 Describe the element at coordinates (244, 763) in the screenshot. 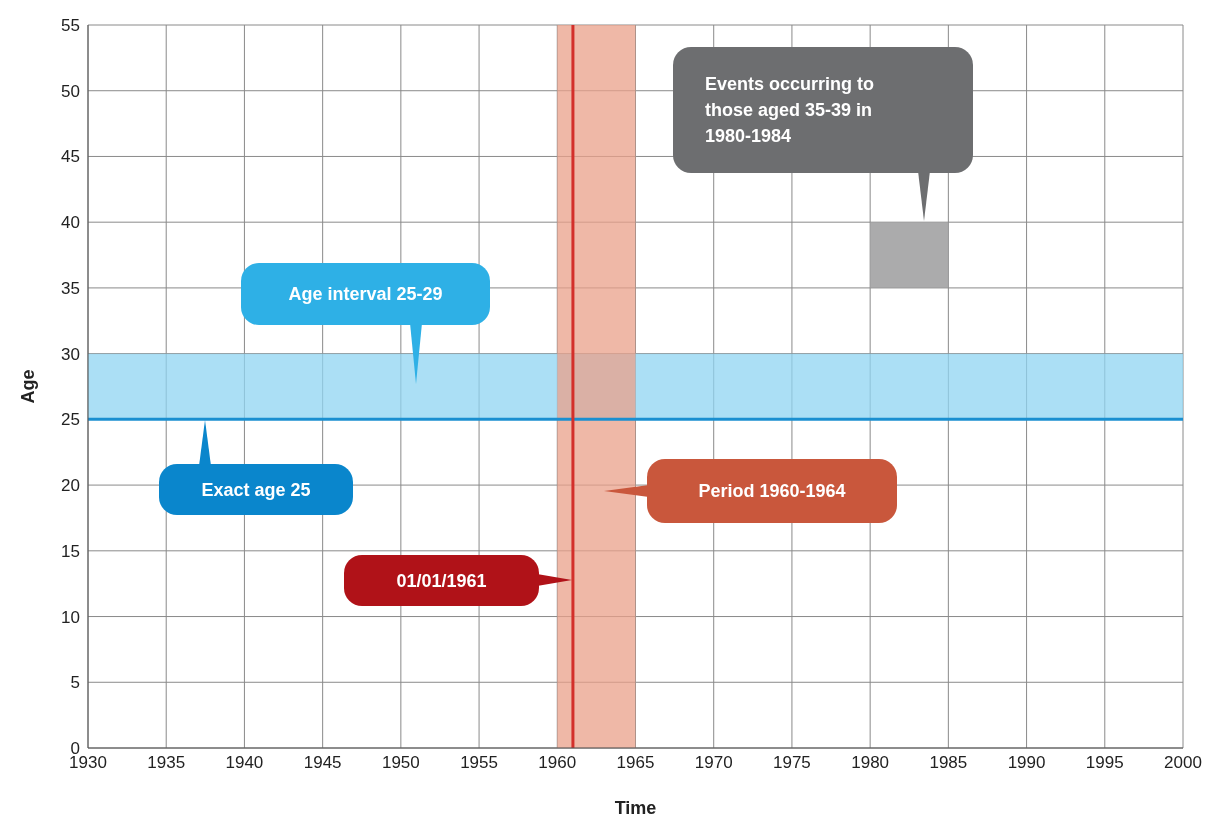

I see `x-tick-label: 1940` at that location.